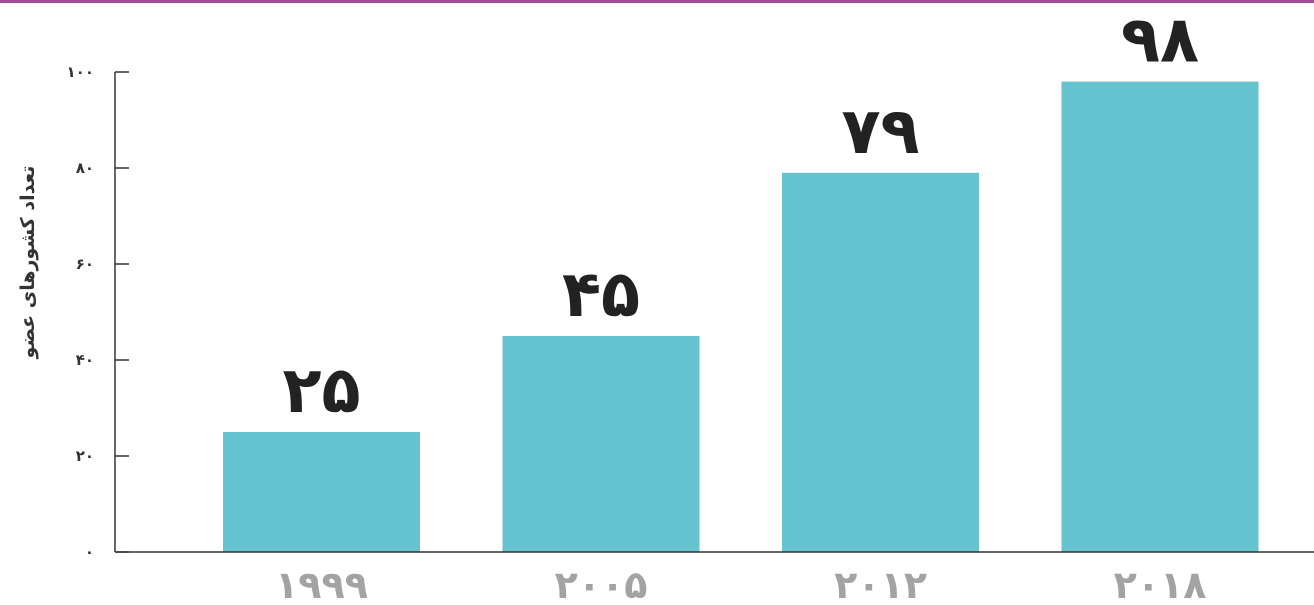 The image size is (1314, 605). I want to click on y-tick-label: ۲۰, so click(85, 456).